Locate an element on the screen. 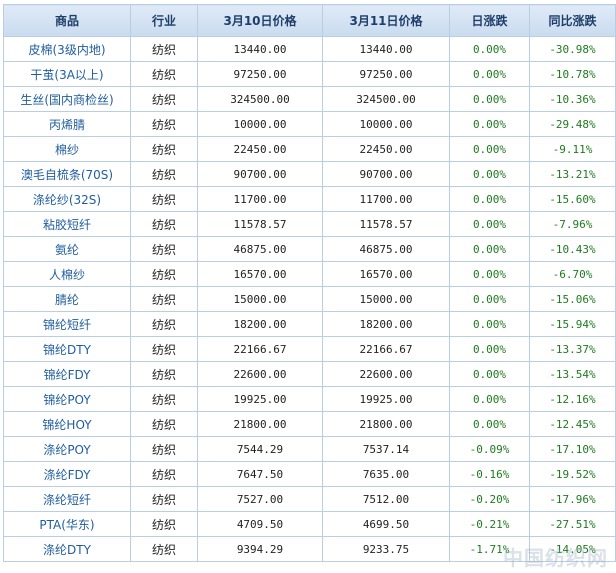 This screenshot has width=616, height=573. table-row: 锦纶POY 纺织 19925.00 19925.00 0.00% -12.16% is located at coordinates (309, 399).